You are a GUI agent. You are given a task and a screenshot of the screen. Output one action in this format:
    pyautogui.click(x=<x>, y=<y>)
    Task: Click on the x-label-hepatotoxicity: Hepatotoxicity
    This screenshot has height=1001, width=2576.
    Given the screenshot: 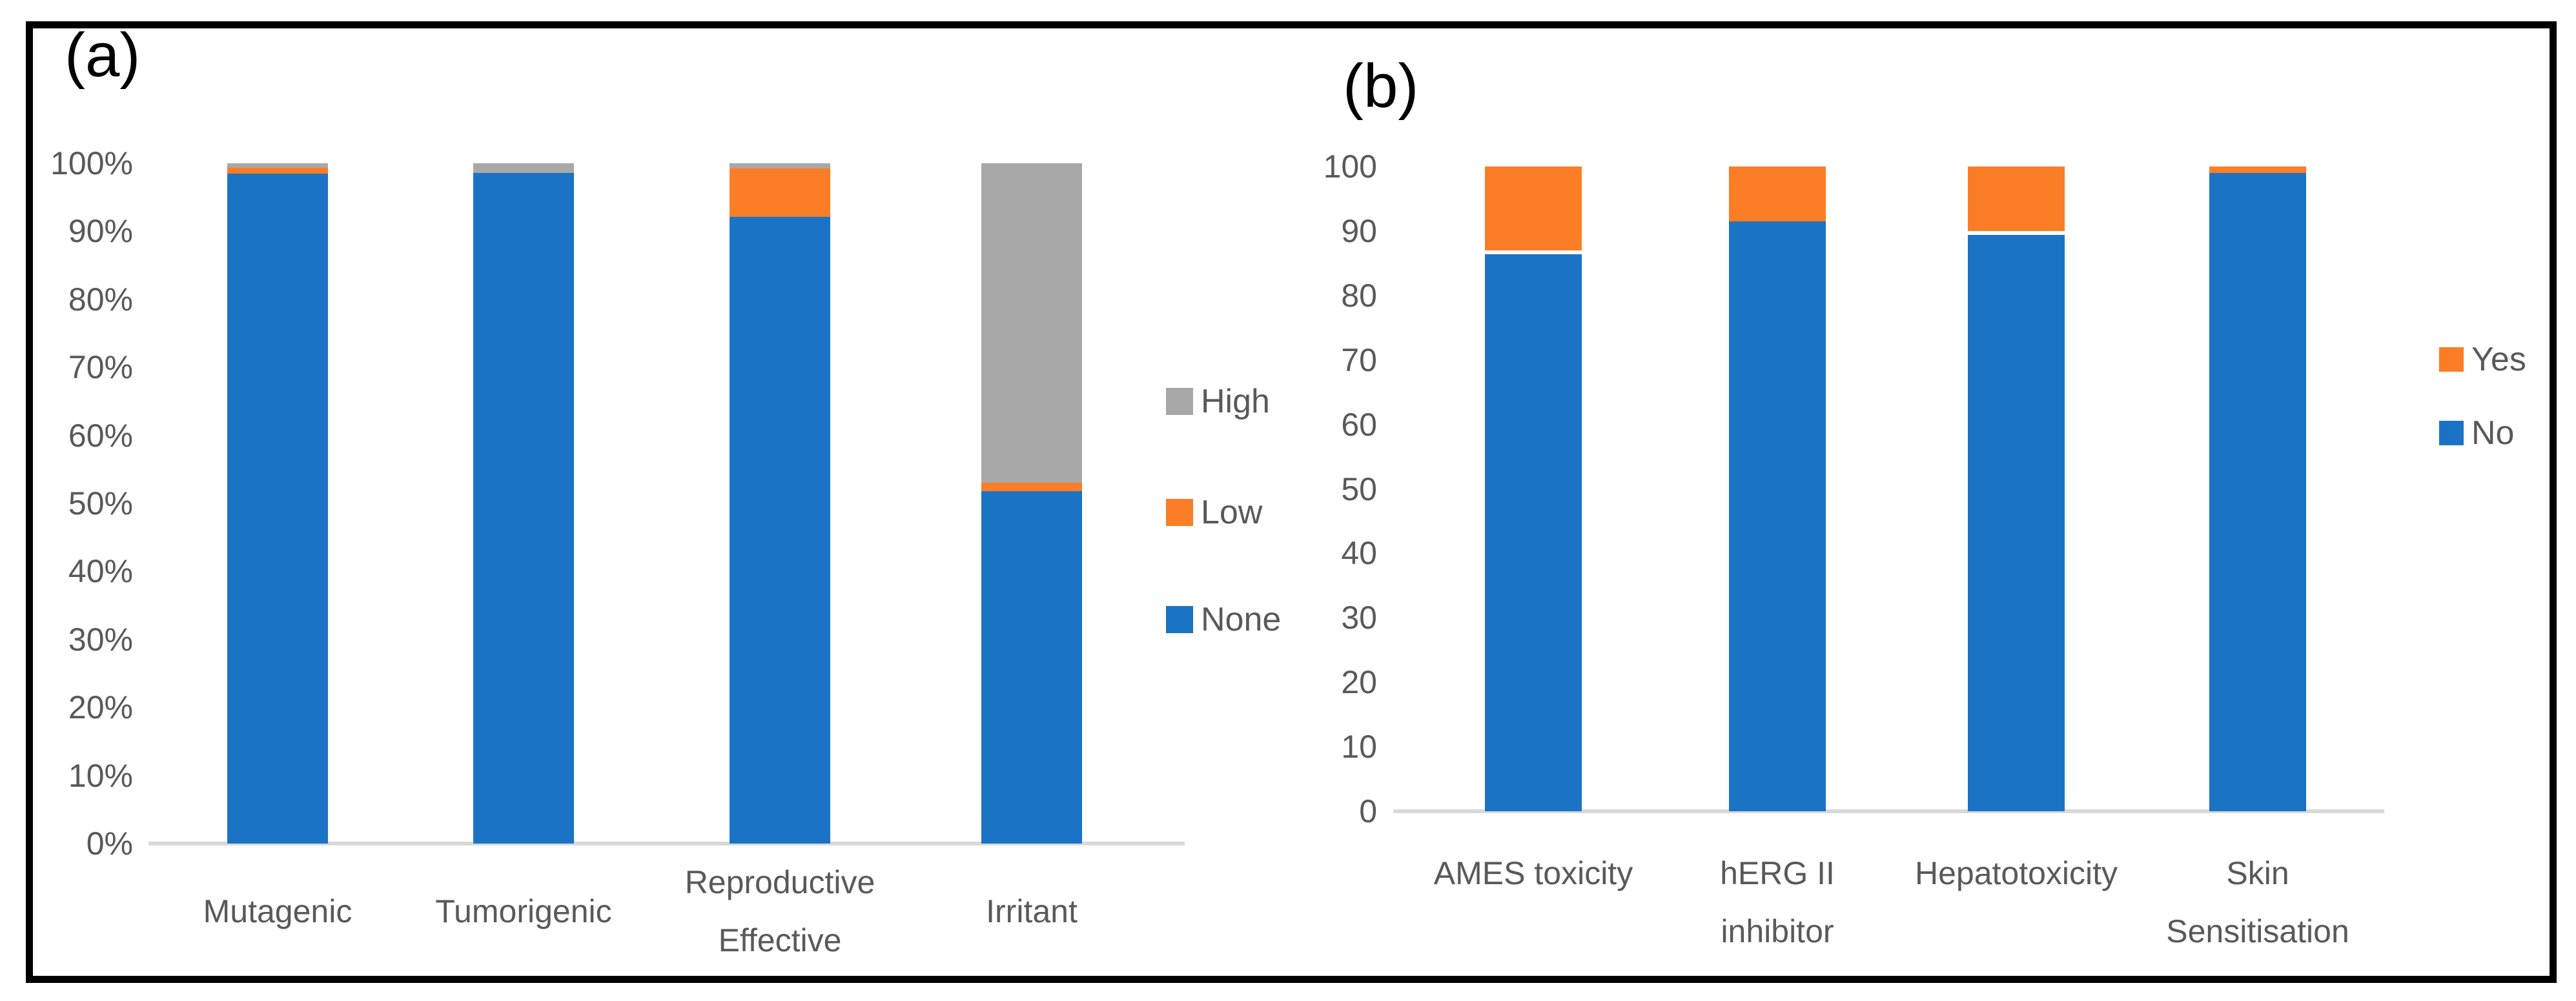 What is the action you would take?
    pyautogui.click(x=2016, y=873)
    